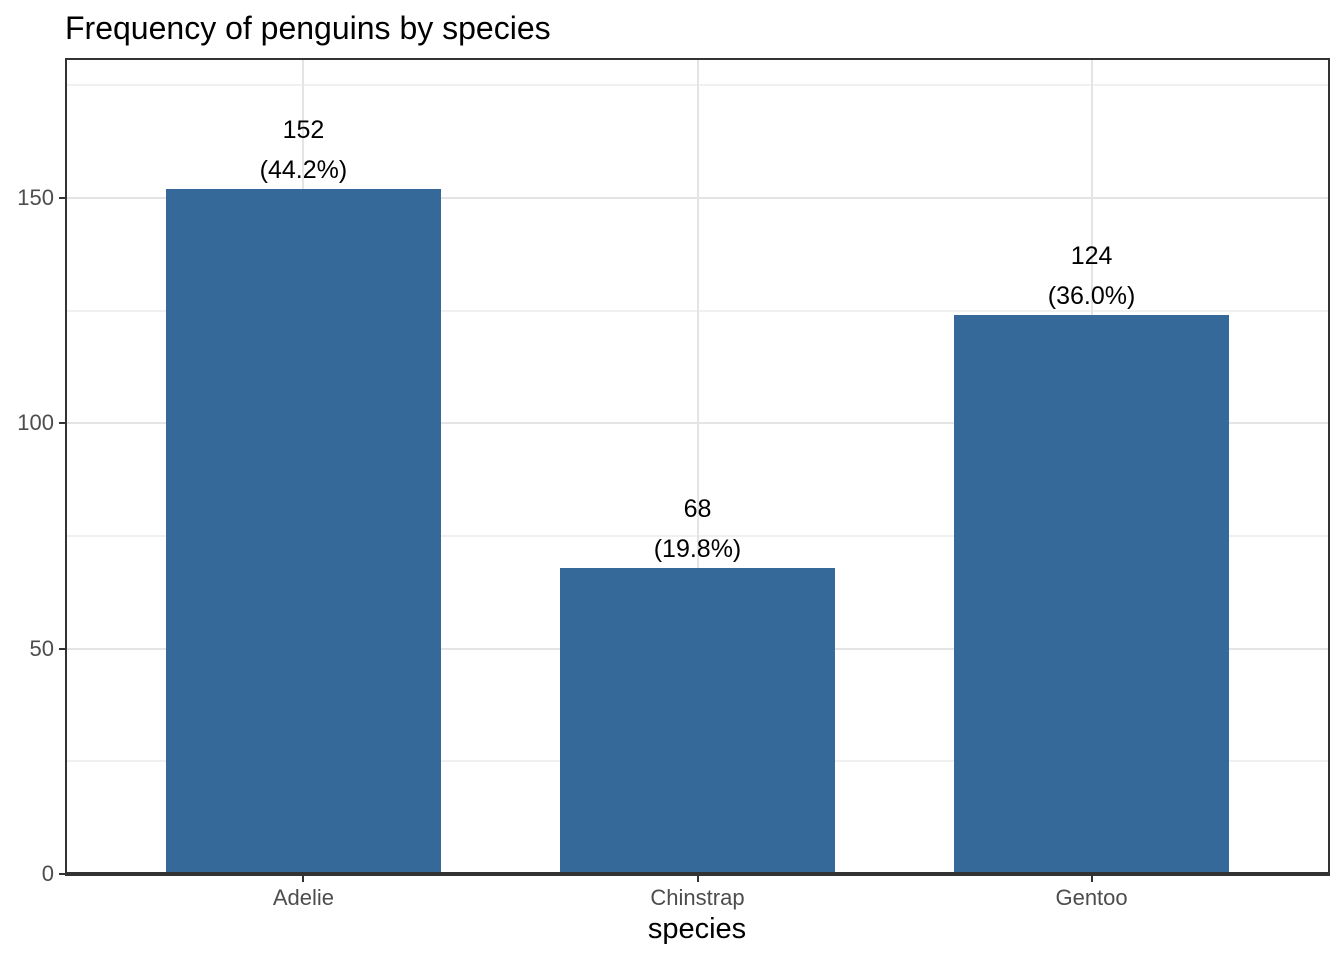 This screenshot has width=1344, height=960. I want to click on y-tick-label: 50, so click(41, 648).